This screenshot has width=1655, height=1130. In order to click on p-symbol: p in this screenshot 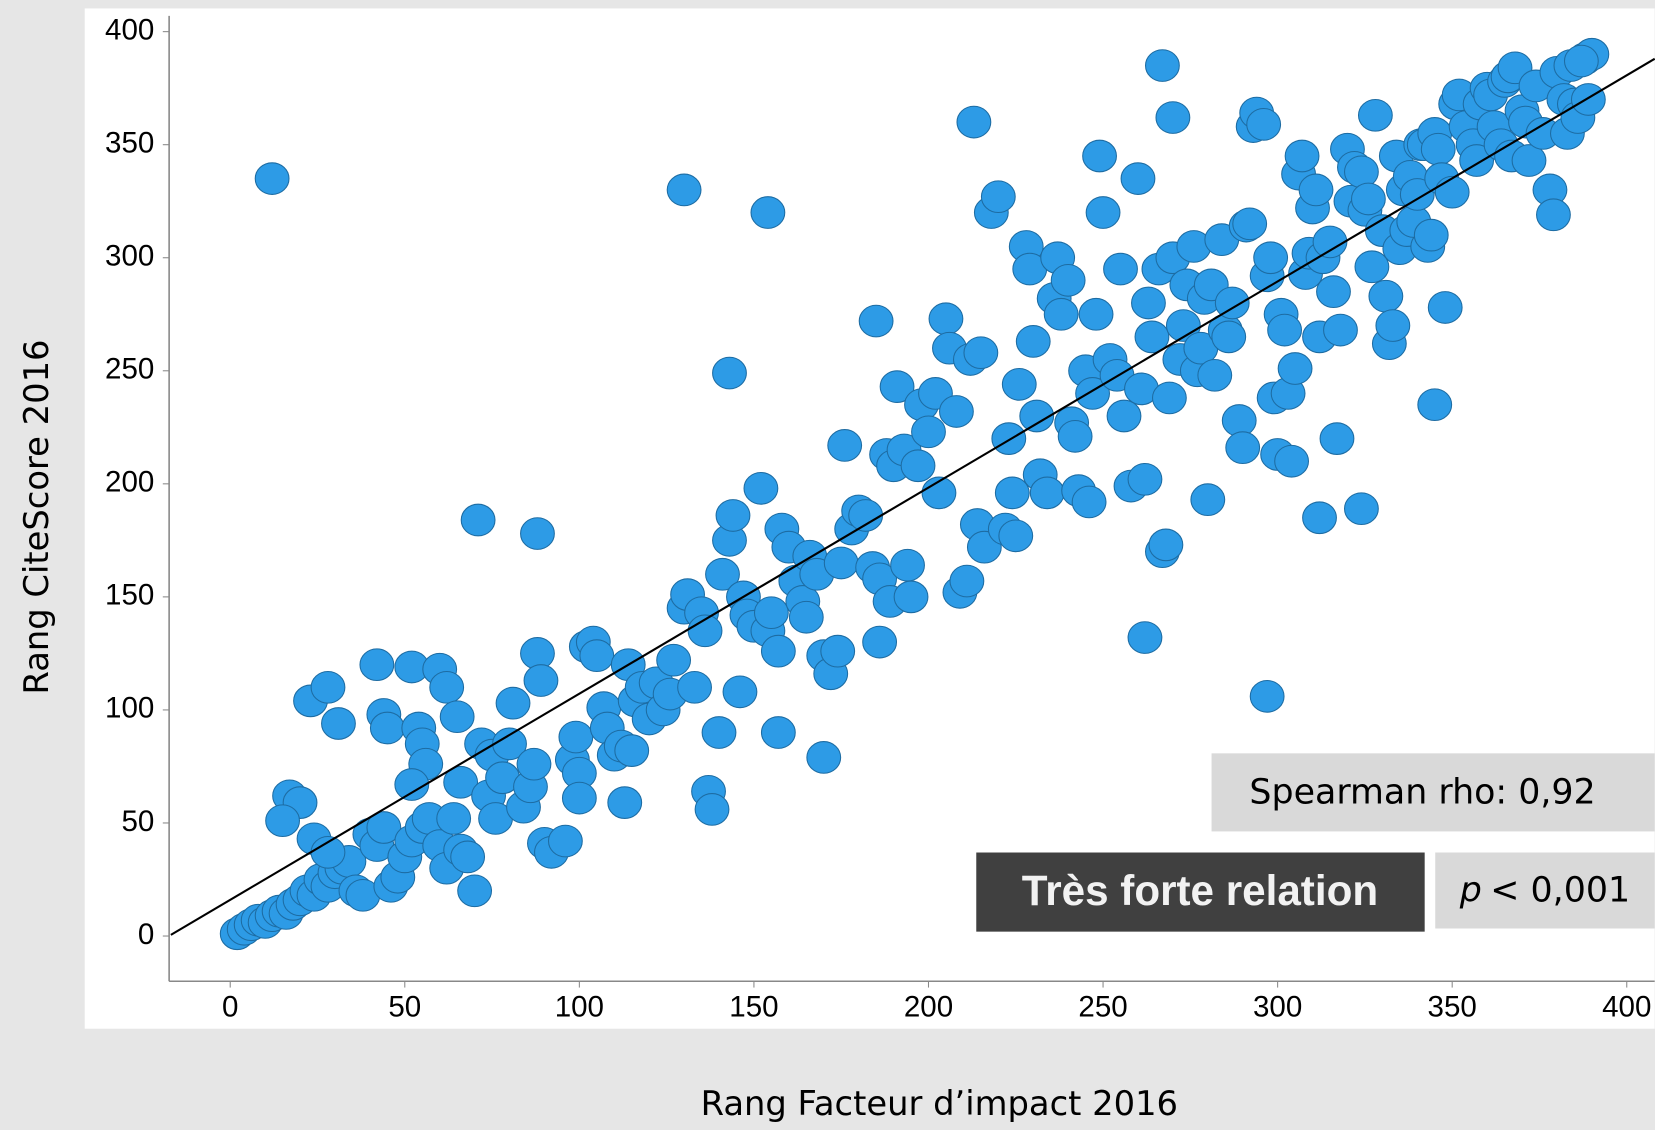, I will do `click(1470, 891)`.